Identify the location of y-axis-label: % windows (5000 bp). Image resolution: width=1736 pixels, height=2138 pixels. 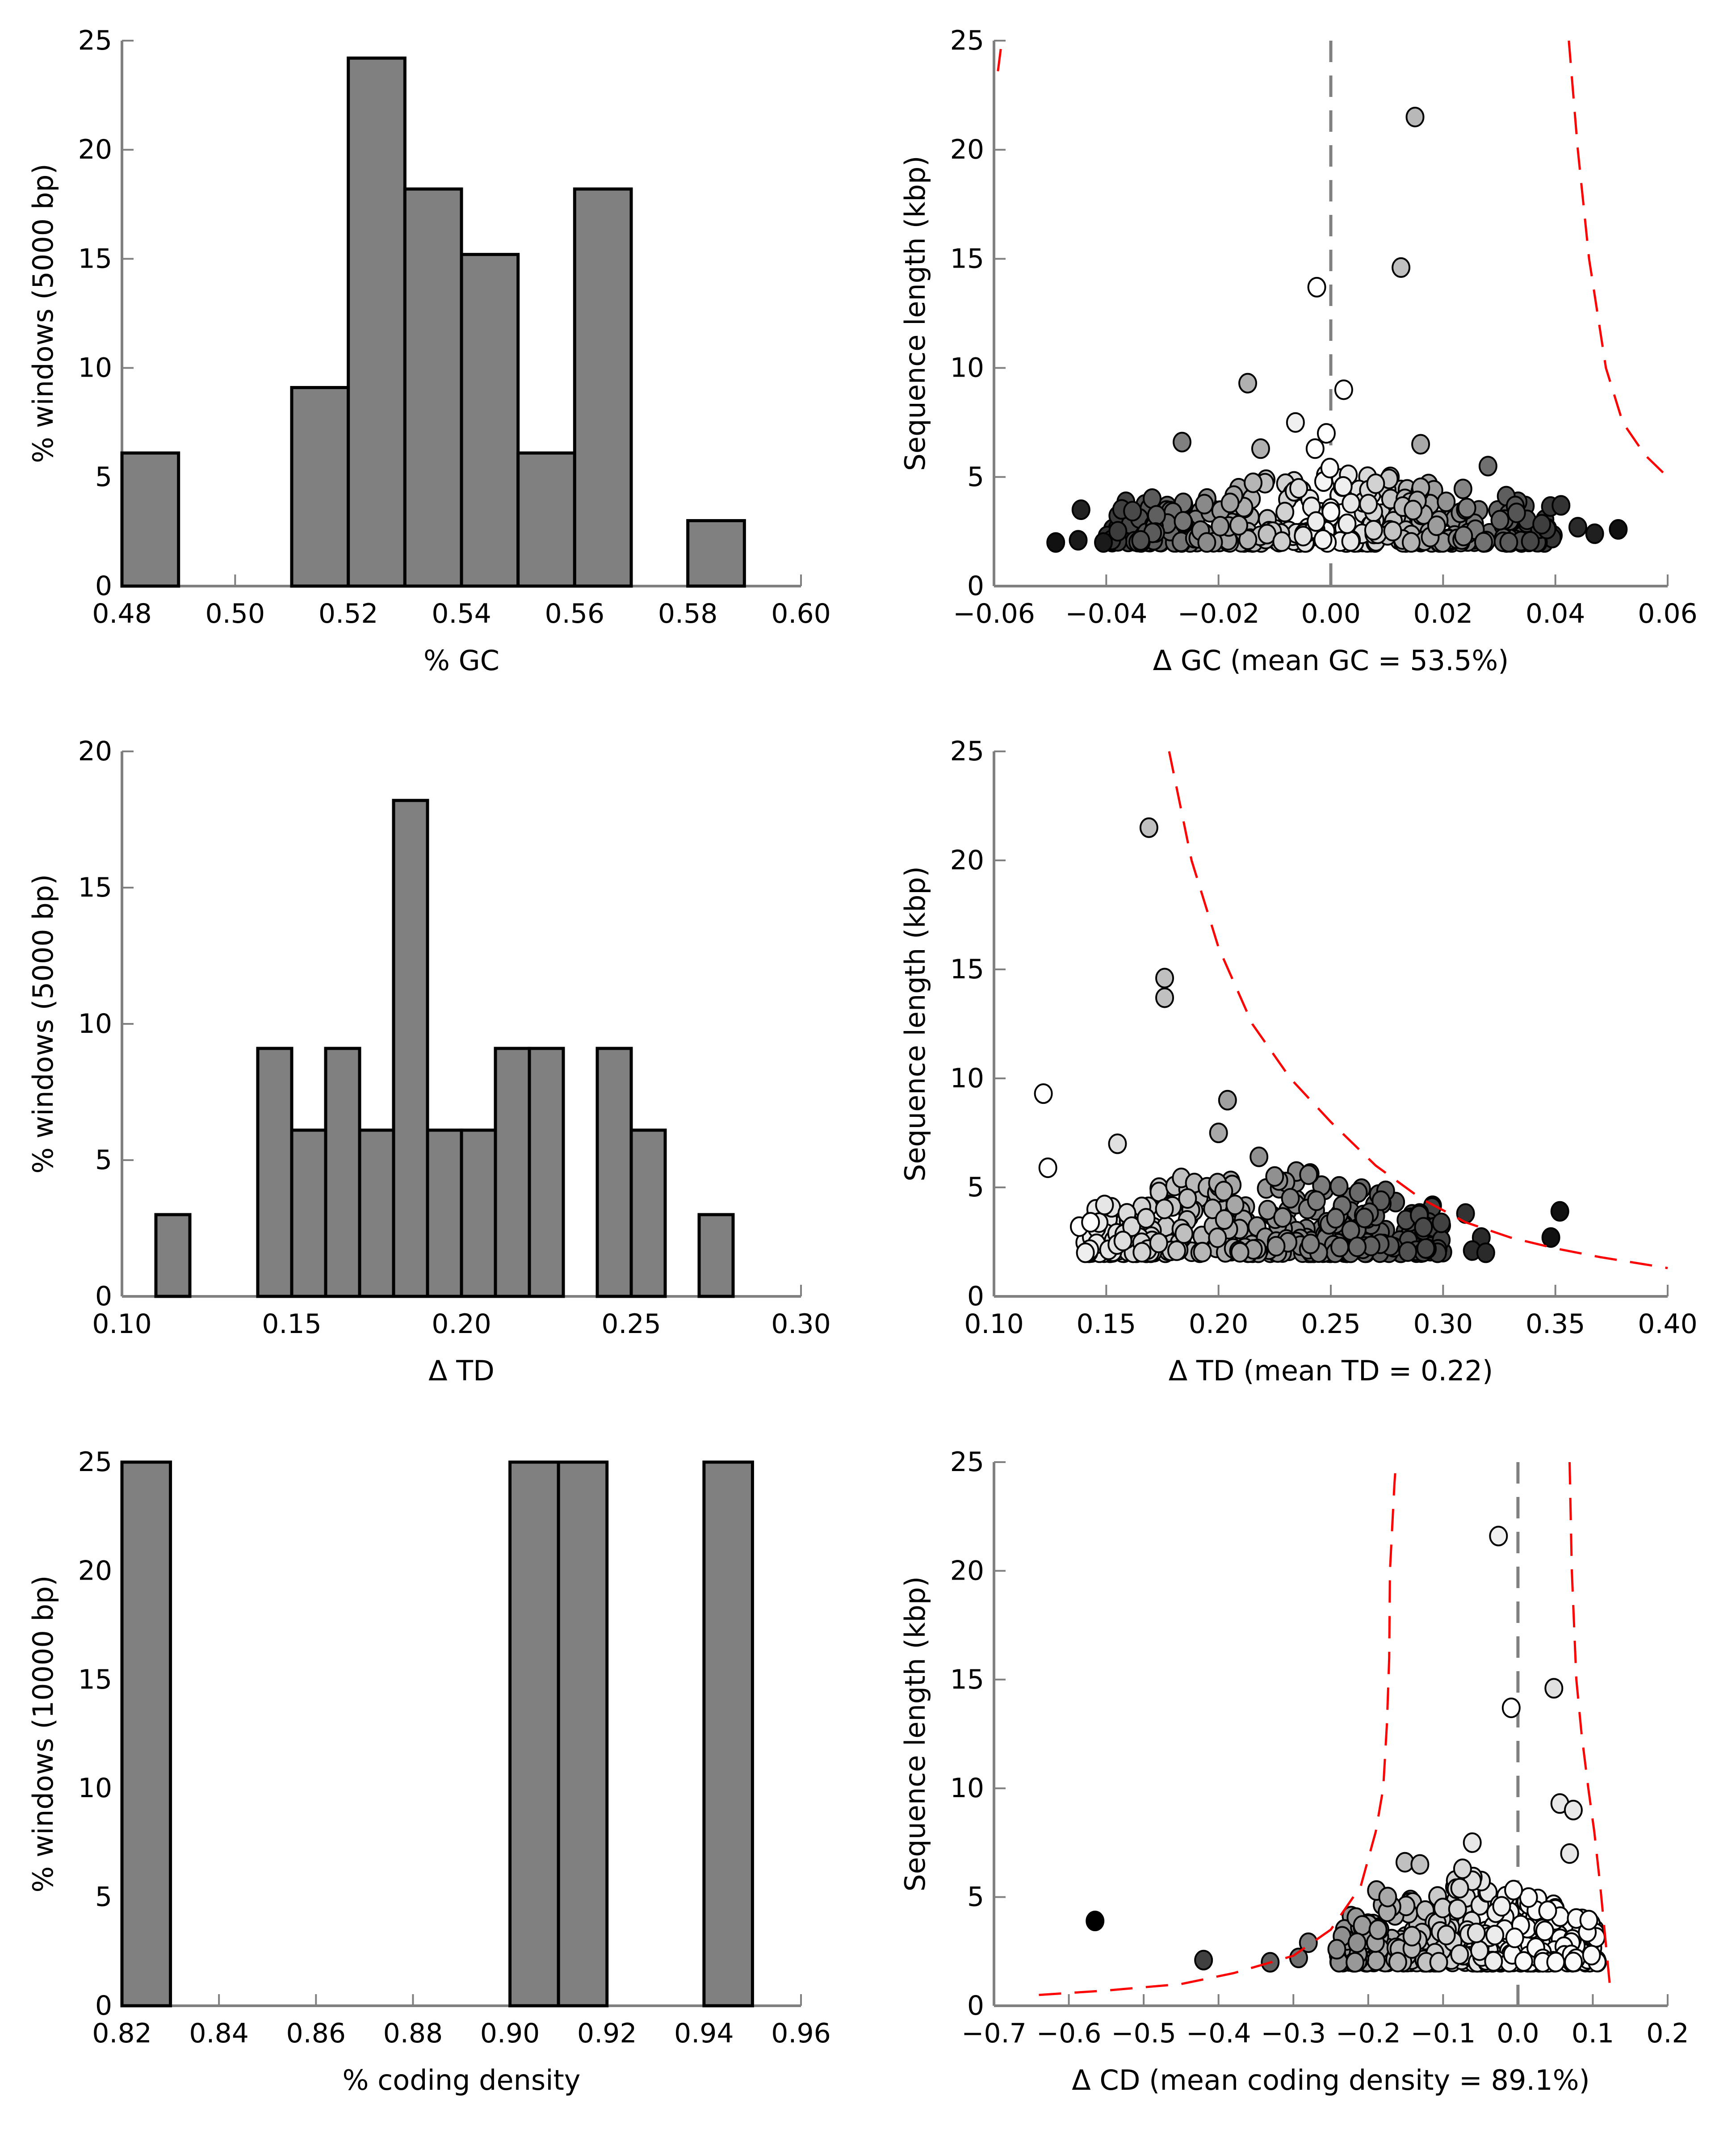
(43, 313).